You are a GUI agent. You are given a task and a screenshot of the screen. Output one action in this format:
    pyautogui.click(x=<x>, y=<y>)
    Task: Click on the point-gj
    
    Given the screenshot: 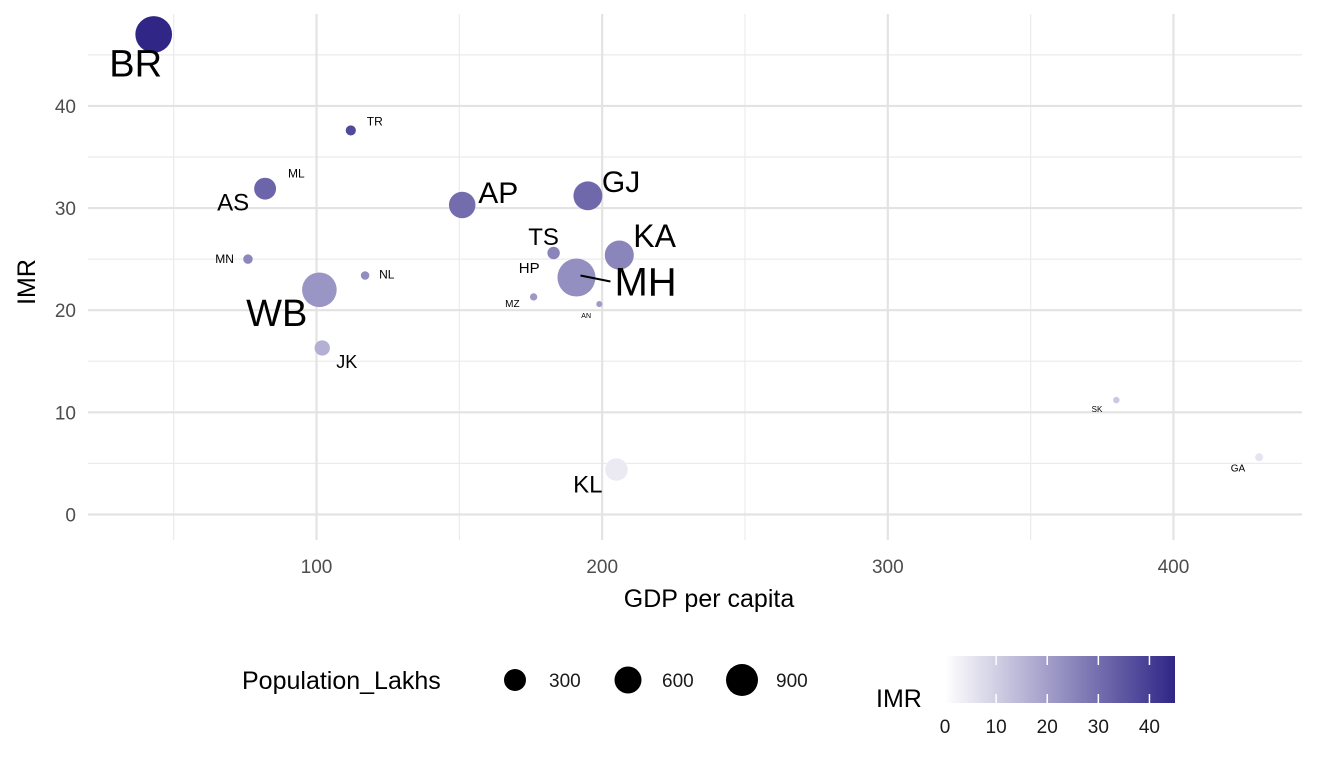 What is the action you would take?
    pyautogui.click(x=588, y=196)
    